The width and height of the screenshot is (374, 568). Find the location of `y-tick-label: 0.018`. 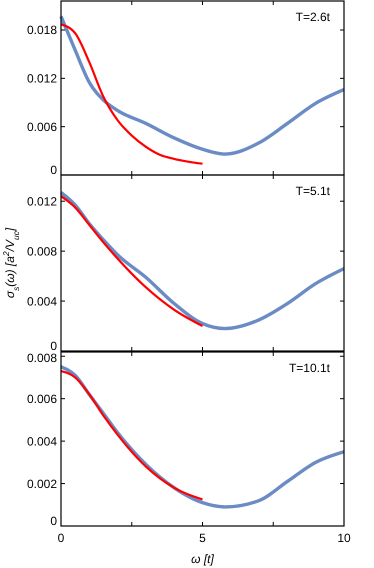

y-tick-label: 0.018 is located at coordinates (42, 30).